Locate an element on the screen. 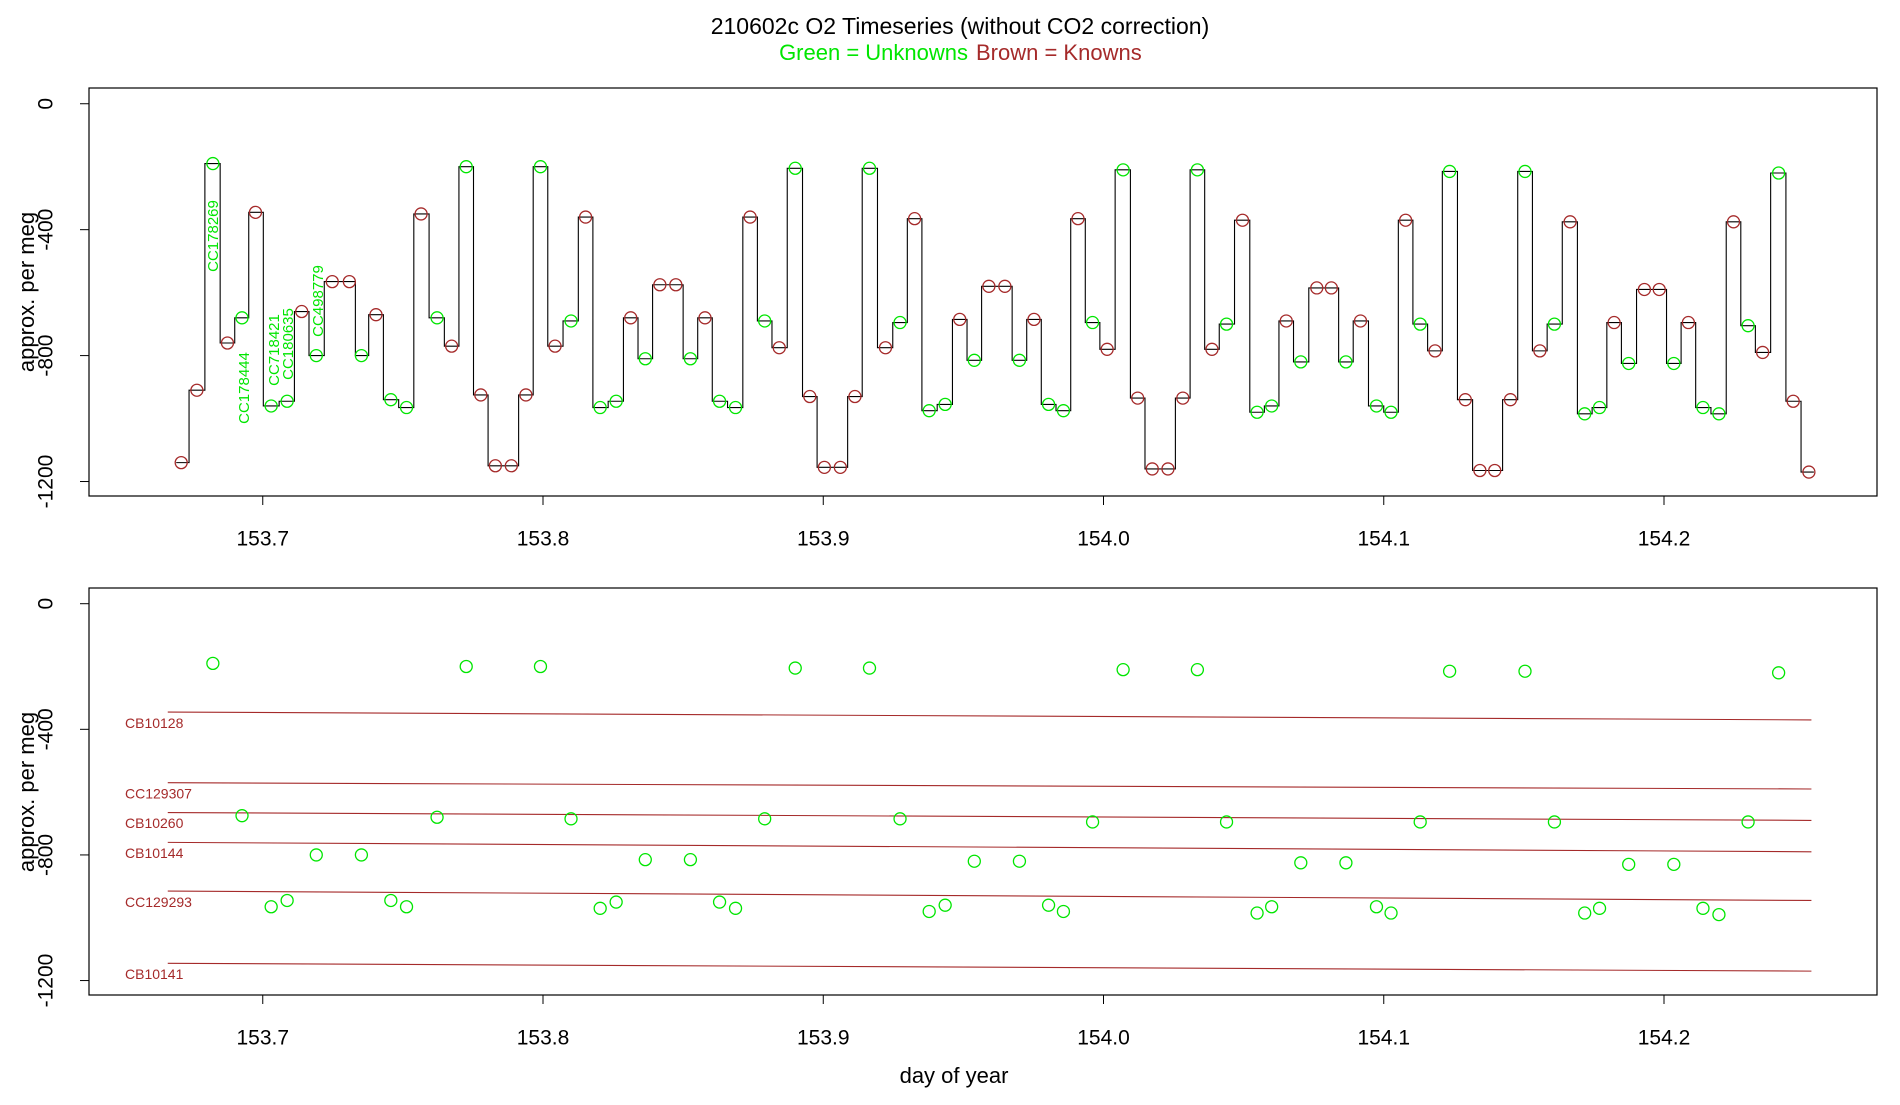  x-tick-label: 154.0 is located at coordinates (1103, 539).